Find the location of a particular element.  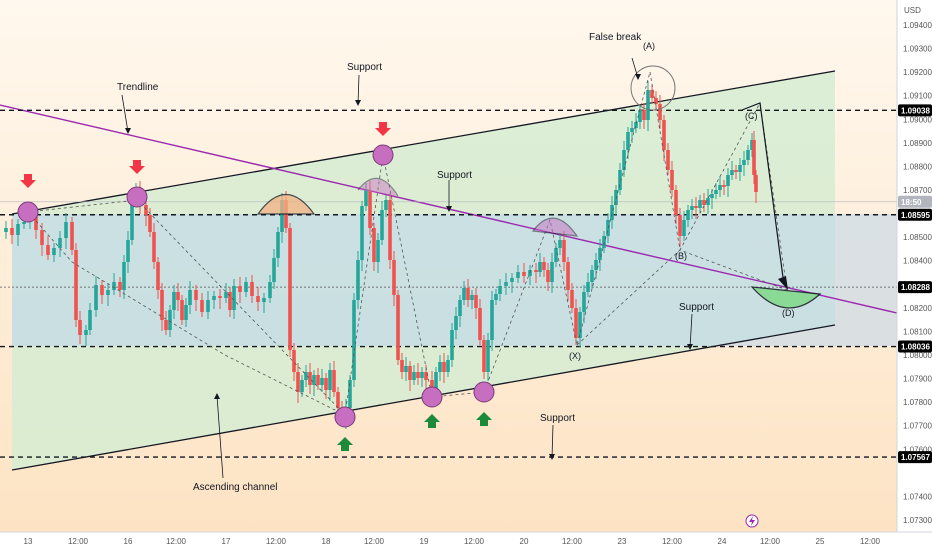

price-tag: 1.09038 is located at coordinates (915, 110).